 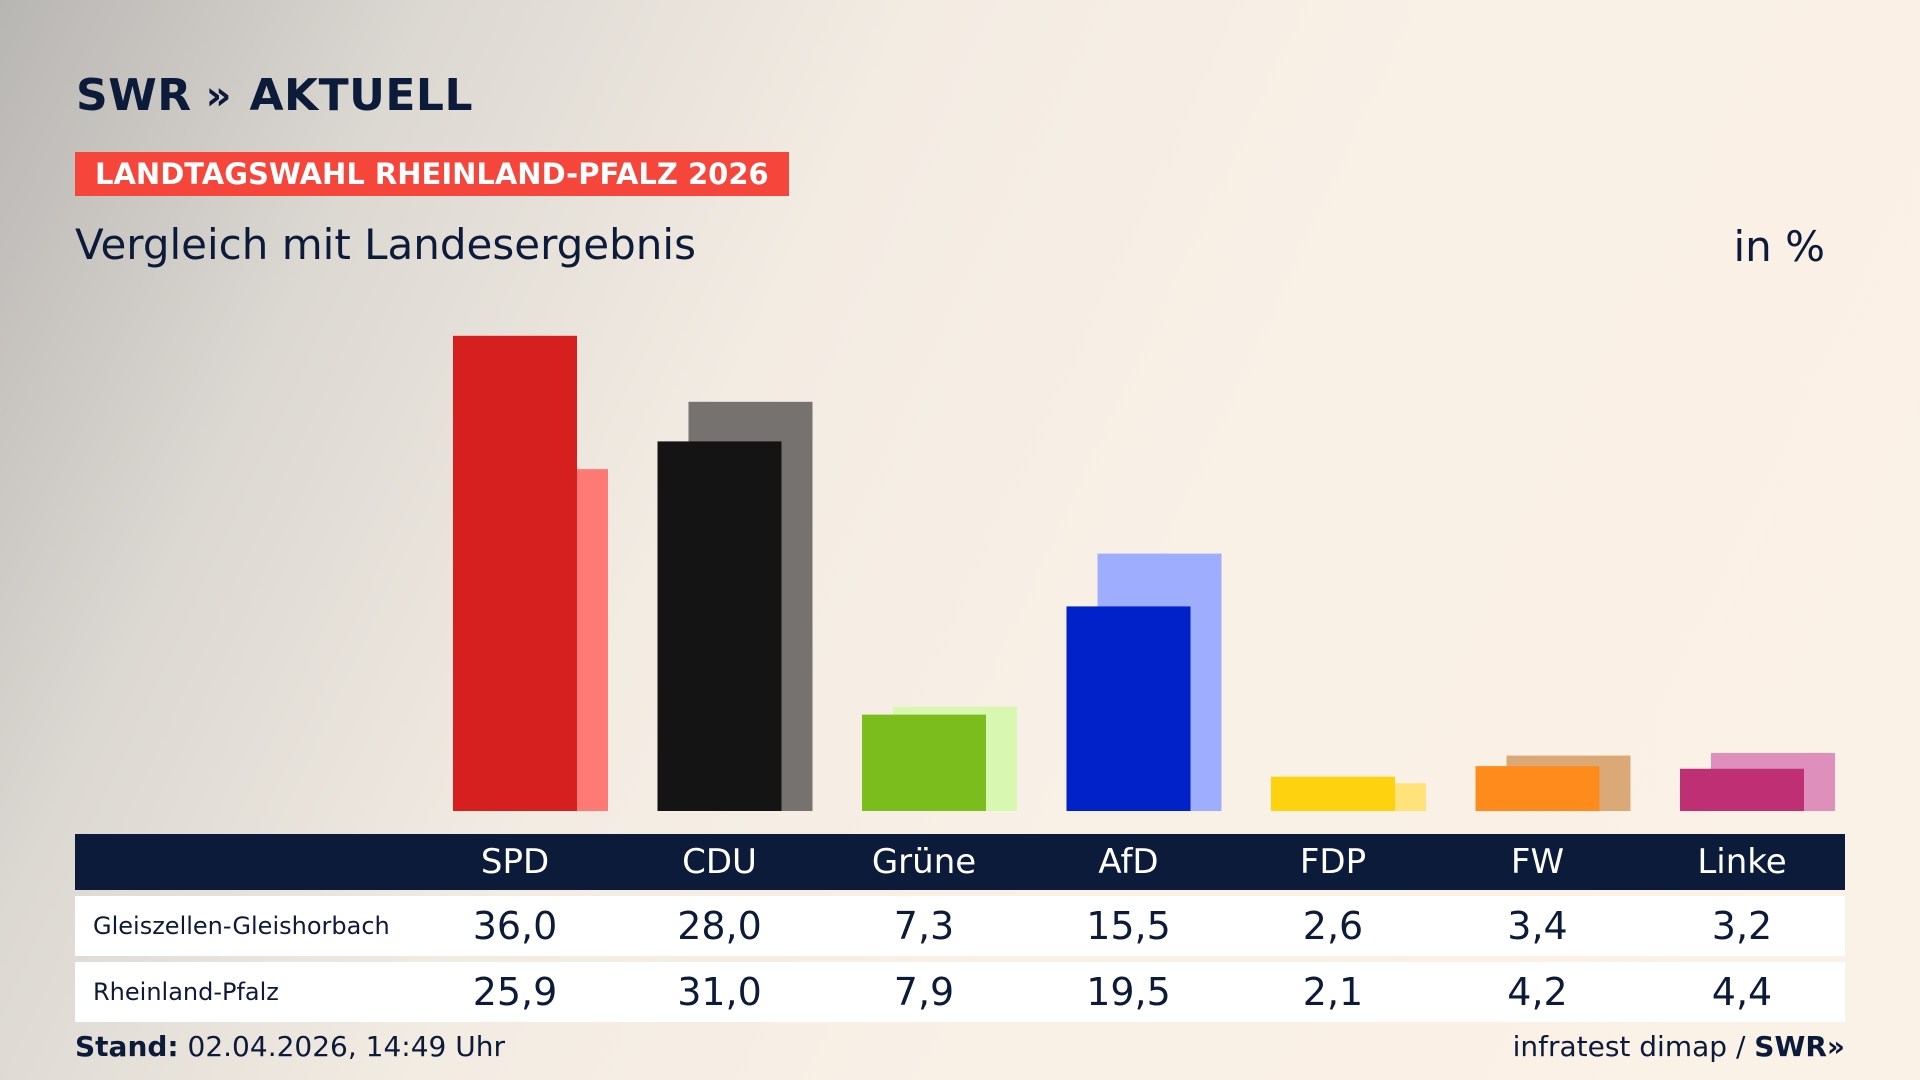 I want to click on swr-aktuell-logo: SWR» AKTUELL, so click(x=274, y=95).